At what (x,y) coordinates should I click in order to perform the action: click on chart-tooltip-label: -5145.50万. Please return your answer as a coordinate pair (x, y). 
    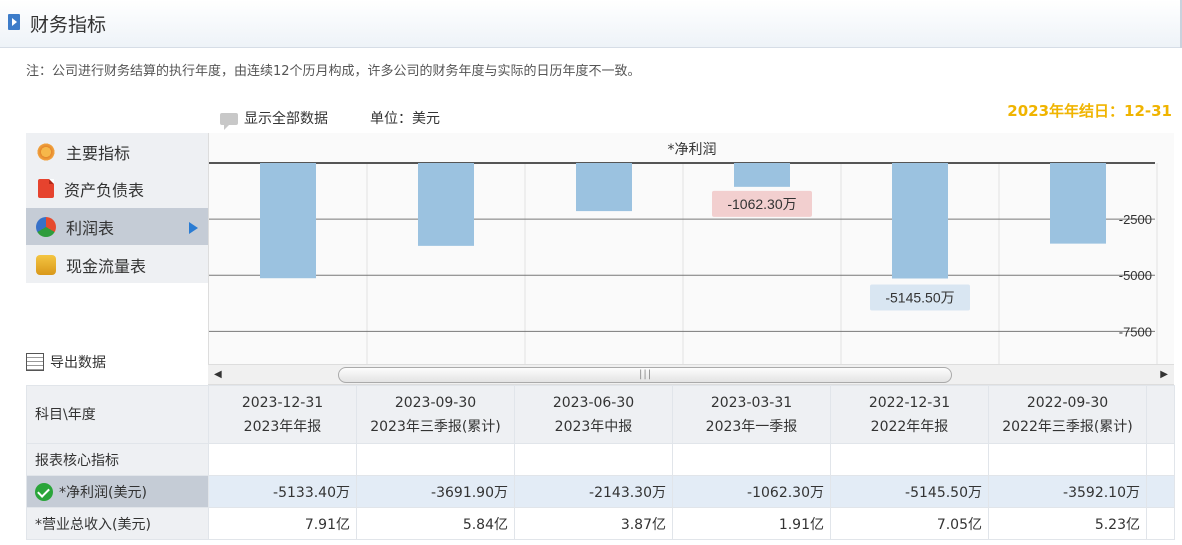
    Looking at the image, I should click on (919, 297).